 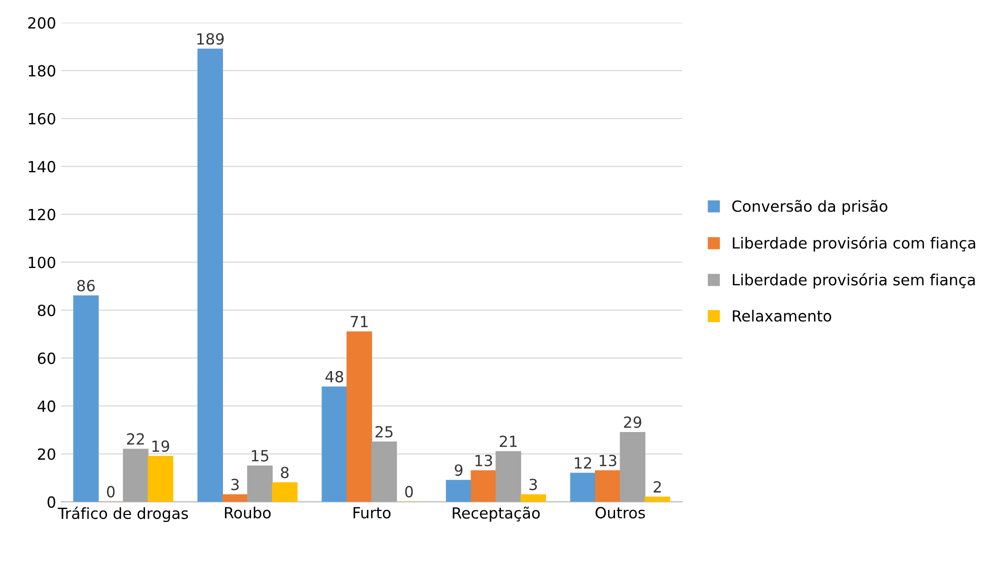 I want to click on legend-label: Conversão da prisão, so click(x=810, y=207).